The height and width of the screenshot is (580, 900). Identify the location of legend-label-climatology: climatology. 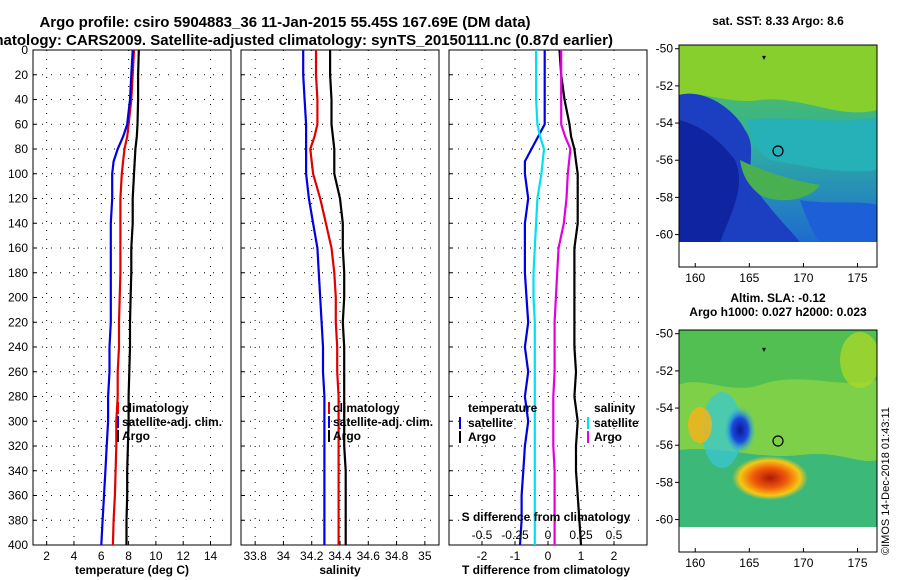
(155, 408).